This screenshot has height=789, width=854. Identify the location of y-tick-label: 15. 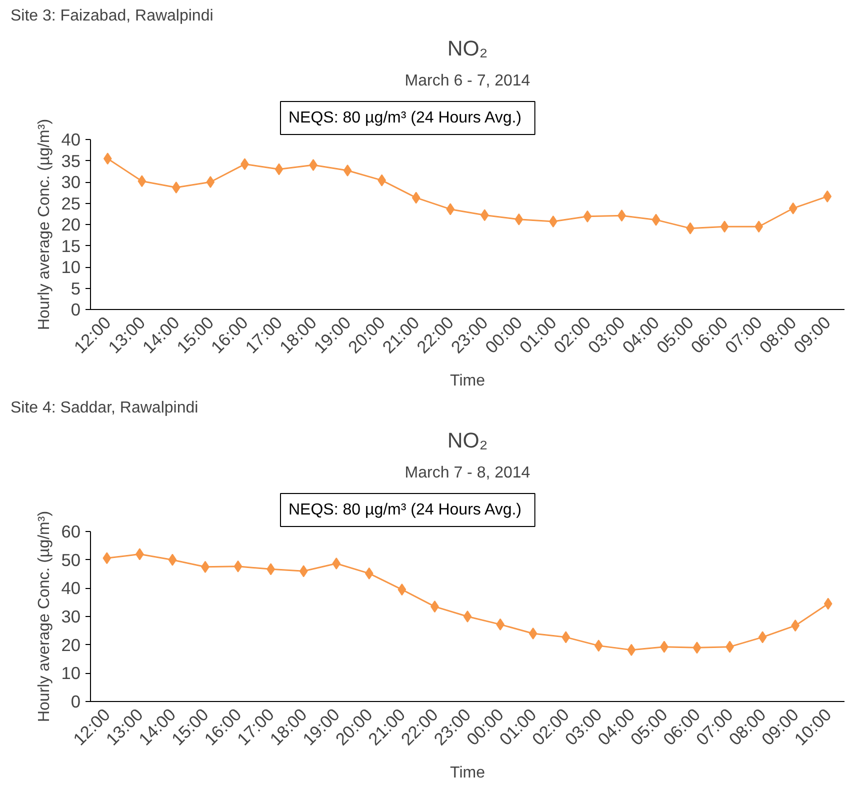
(71, 246).